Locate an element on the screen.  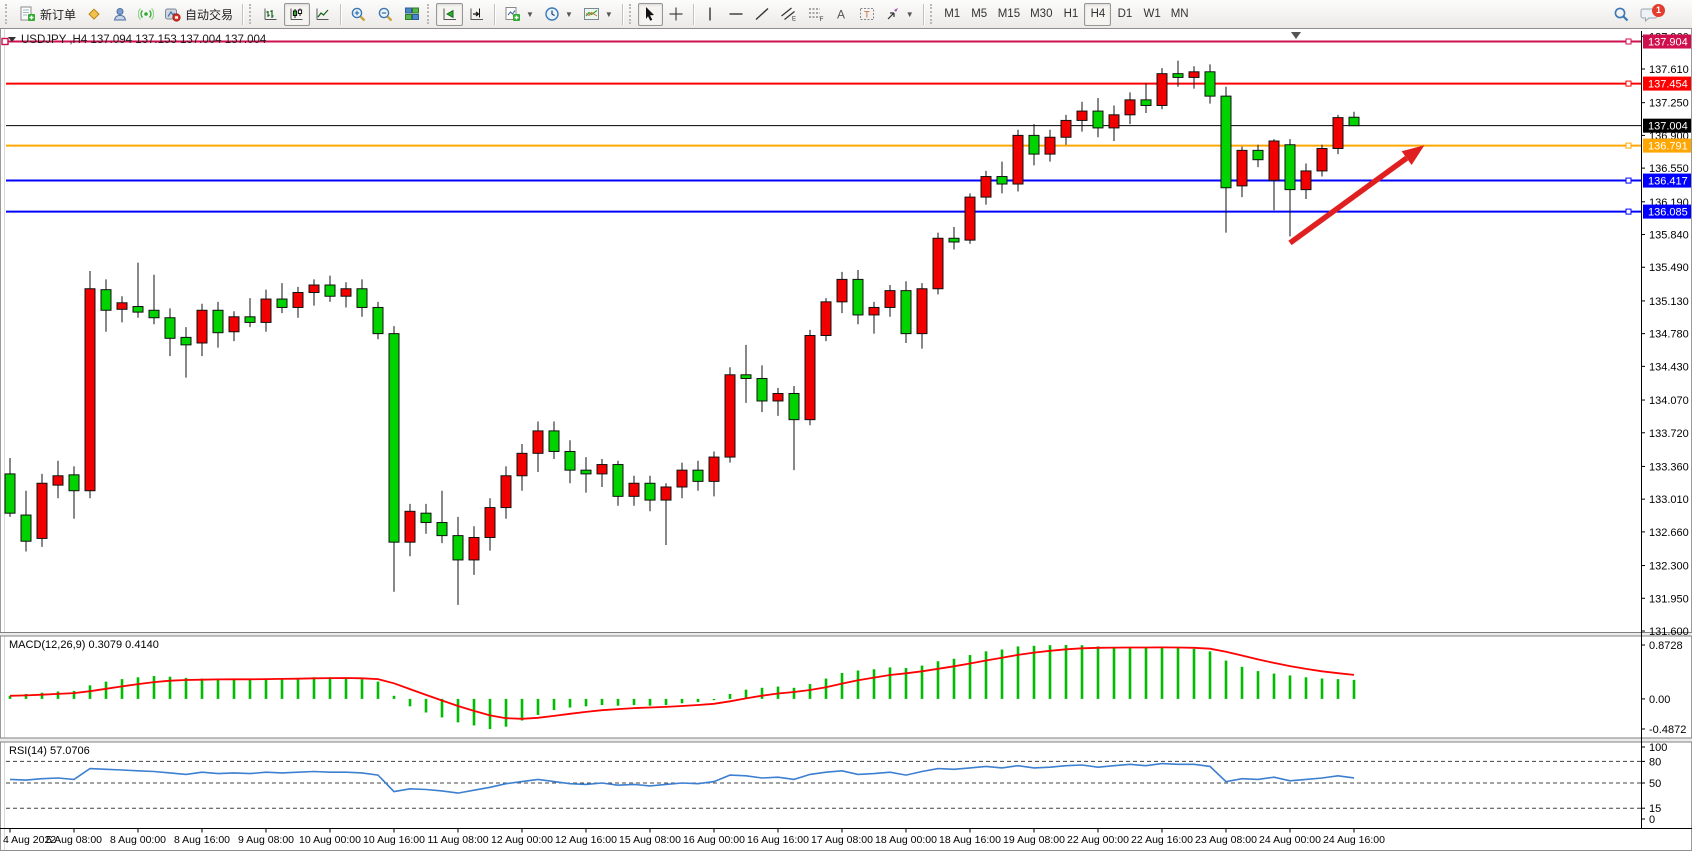
candlestick-chart-button is located at coordinates (297, 14).